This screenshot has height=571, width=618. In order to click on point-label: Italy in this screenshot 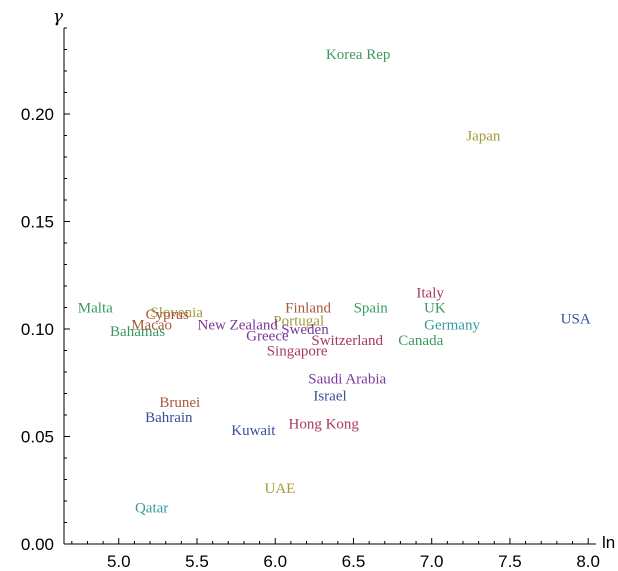, I will do `click(430, 293)`.